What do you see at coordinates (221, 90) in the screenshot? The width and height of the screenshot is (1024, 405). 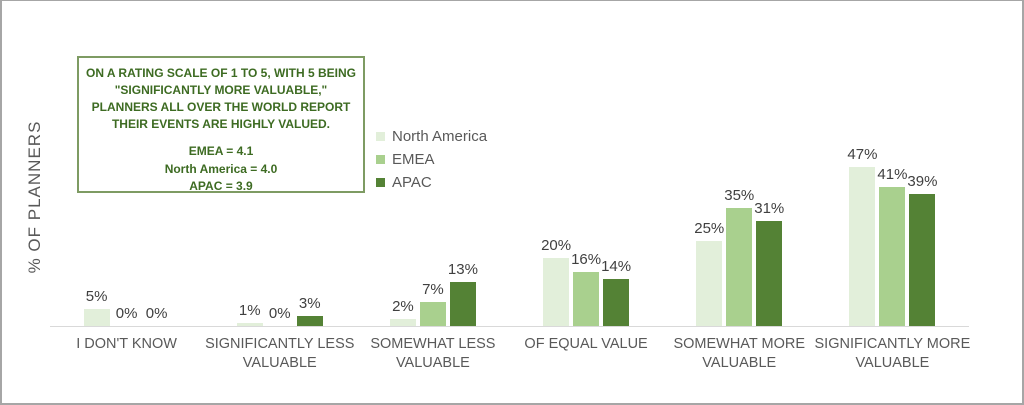 I see `annotation-title-line: "SIGNIFICANTLY MORE VALUABLE,"` at bounding box center [221, 90].